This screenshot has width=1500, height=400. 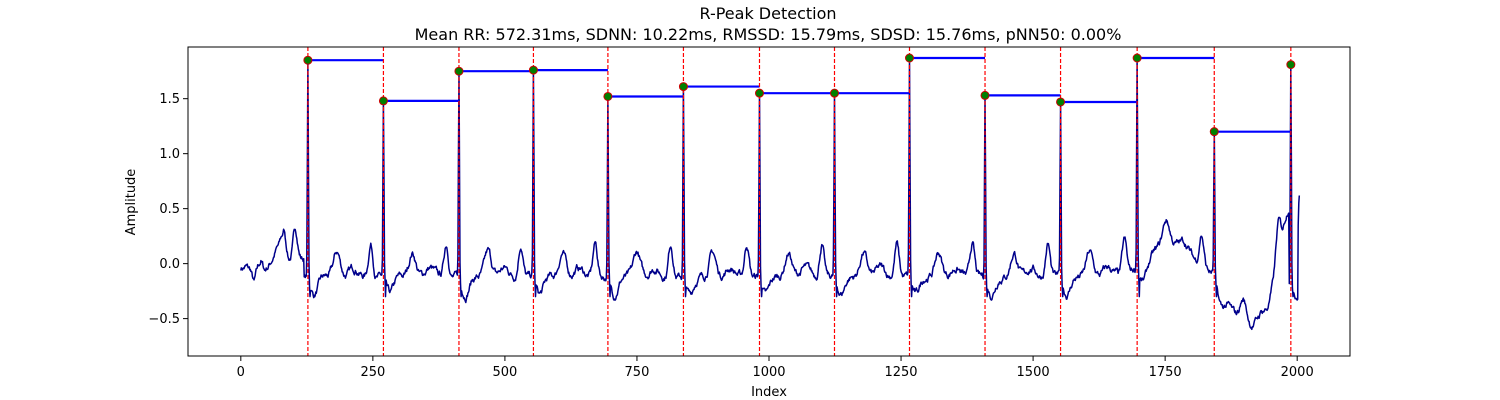 I want to click on chart-title: R-Peak Detection, so click(x=767, y=13).